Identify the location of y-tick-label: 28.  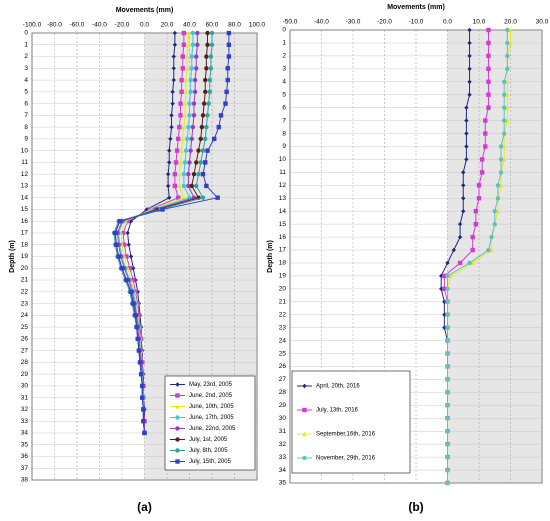
(25, 362).